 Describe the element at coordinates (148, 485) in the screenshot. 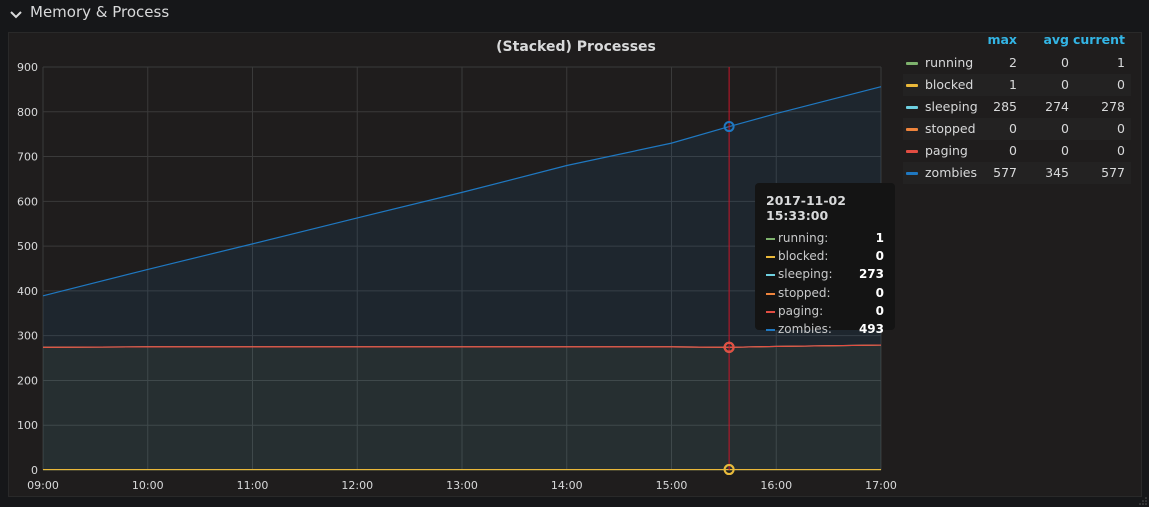

I see `x-tick-label: 10:00` at that location.